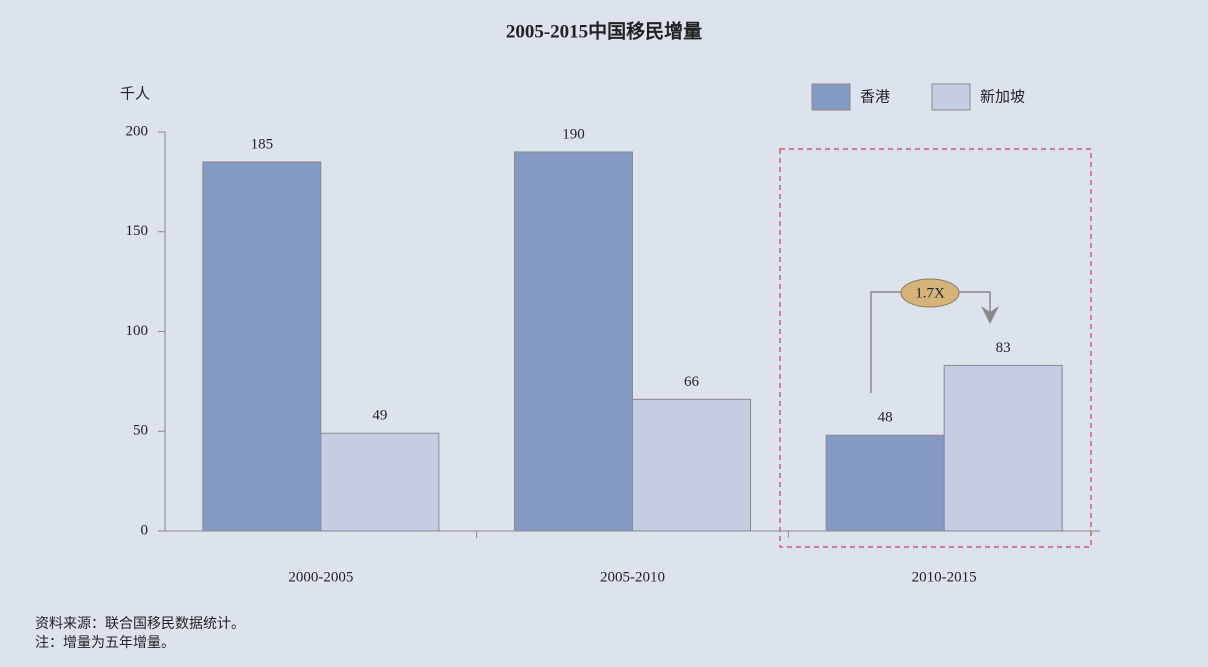 The image size is (1208, 667). I want to click on x-tick-label: 2000-2005, so click(320, 577).